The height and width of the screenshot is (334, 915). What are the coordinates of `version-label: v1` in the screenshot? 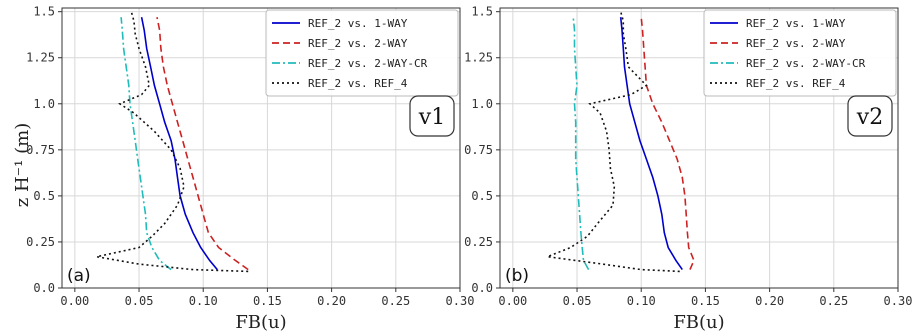 It's located at (431, 117).